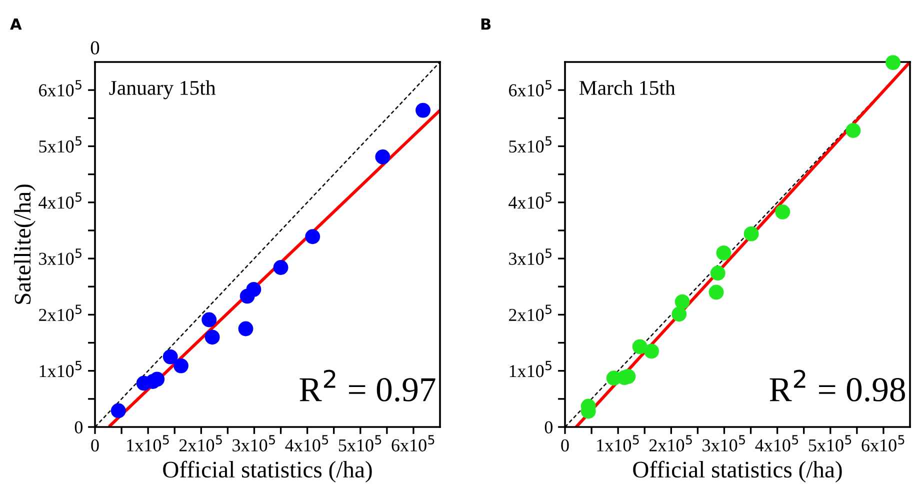 The height and width of the screenshot is (495, 917). Describe the element at coordinates (25, 244) in the screenshot. I see `y-axis-title: Satellite(/ha)` at that location.